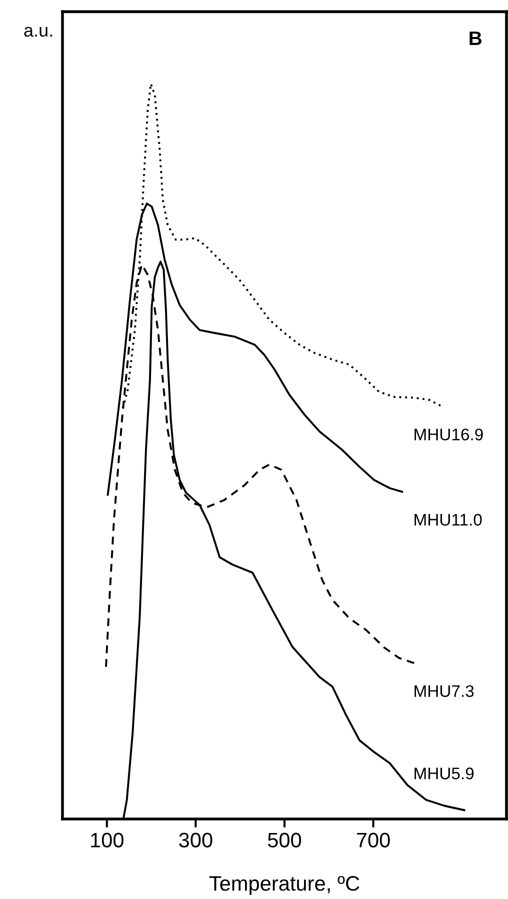 The height and width of the screenshot is (899, 508). Describe the element at coordinates (444, 774) in the screenshot. I see `series-label: MHU5.9` at that location.